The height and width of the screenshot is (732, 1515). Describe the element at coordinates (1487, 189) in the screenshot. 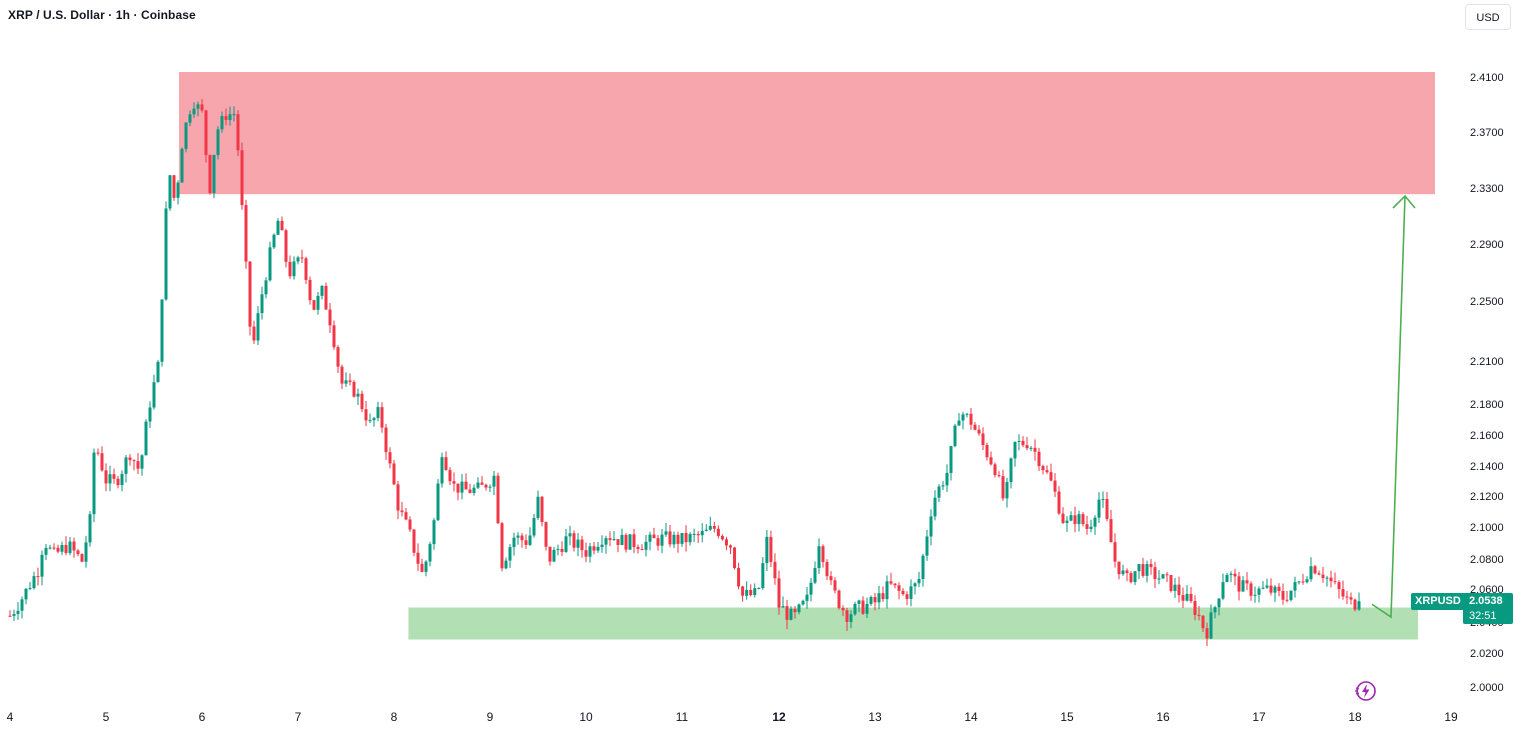

I see `price-axis-label: 2.3300` at that location.